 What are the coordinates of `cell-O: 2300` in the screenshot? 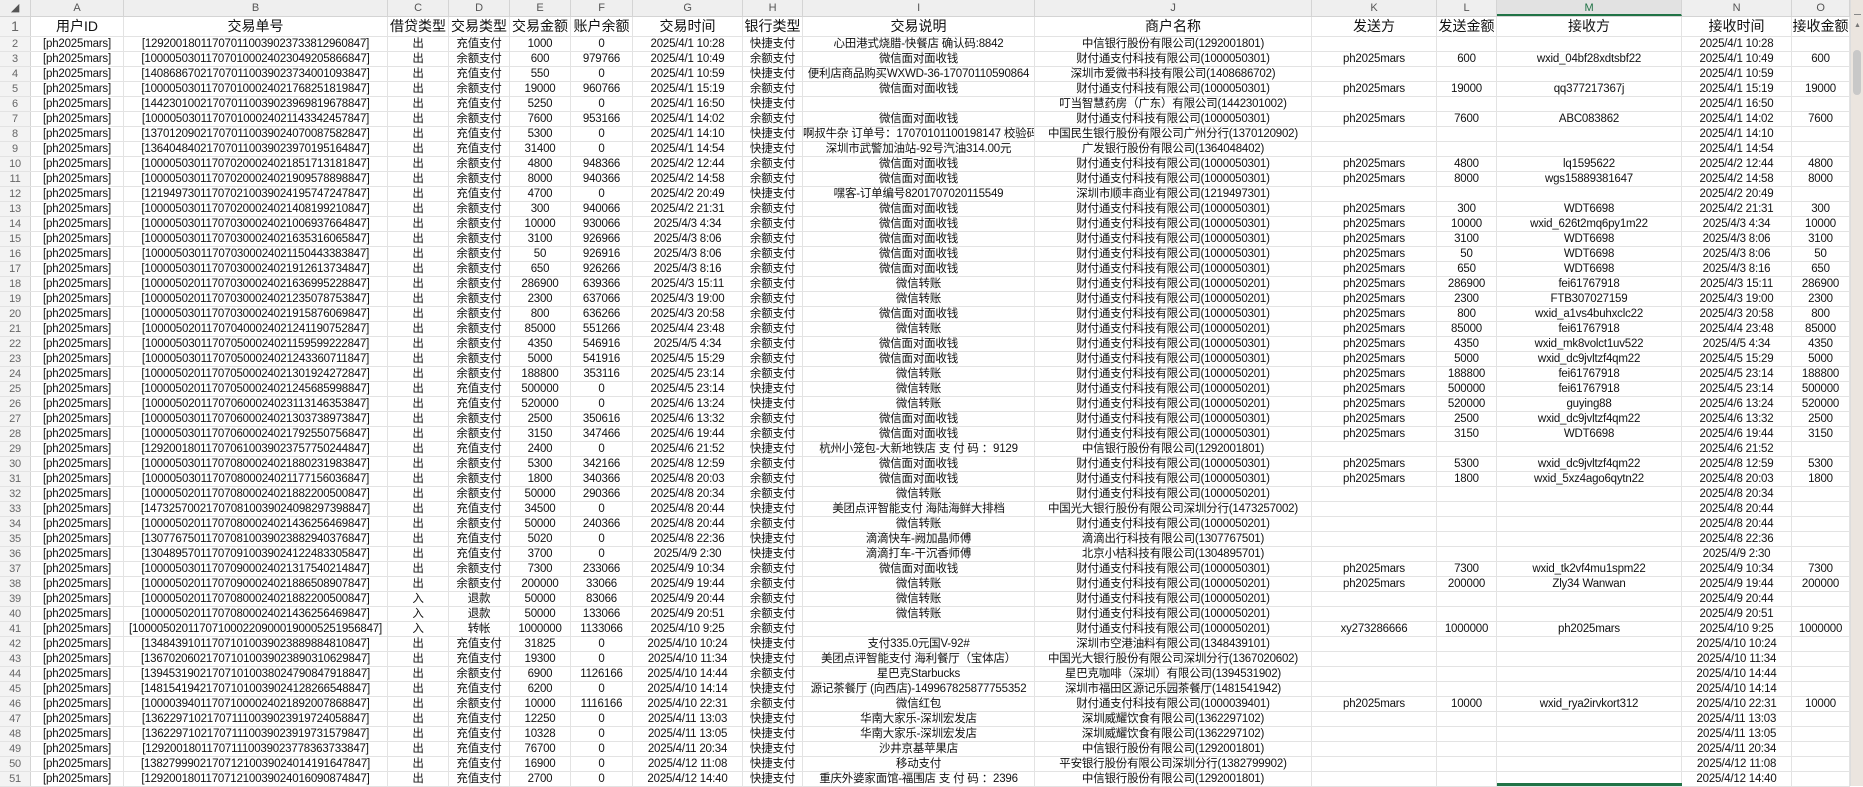 It's located at (1821, 299).